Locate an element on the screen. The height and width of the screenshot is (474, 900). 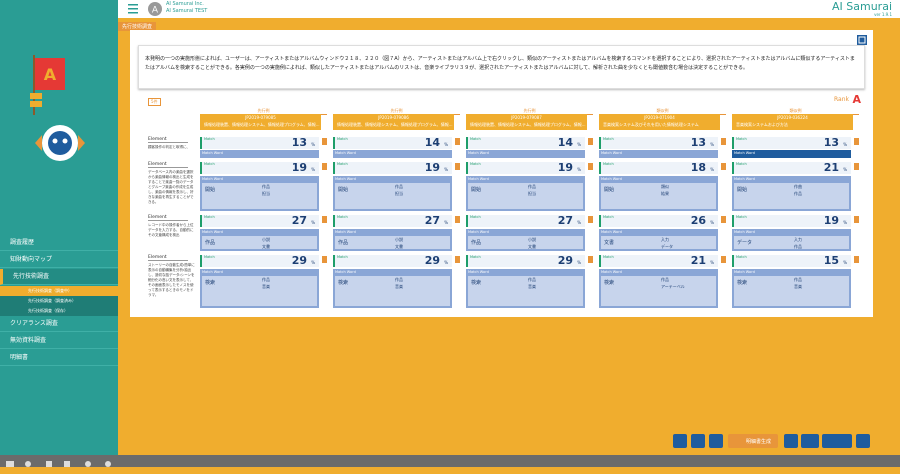
match-word-list: 作品 小説 文書 is located at coordinates (259, 242).